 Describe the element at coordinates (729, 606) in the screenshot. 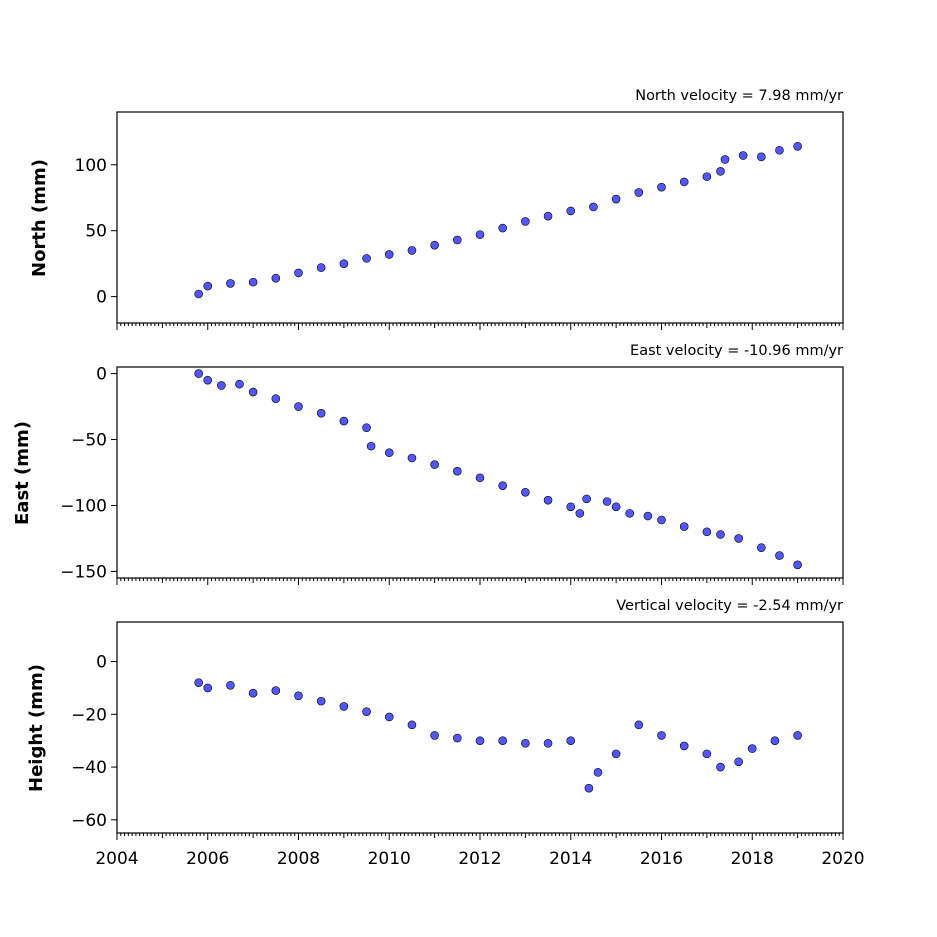

I see `vertical-velocity-title: Vertical velocity = -2.54 mm/yr` at that location.